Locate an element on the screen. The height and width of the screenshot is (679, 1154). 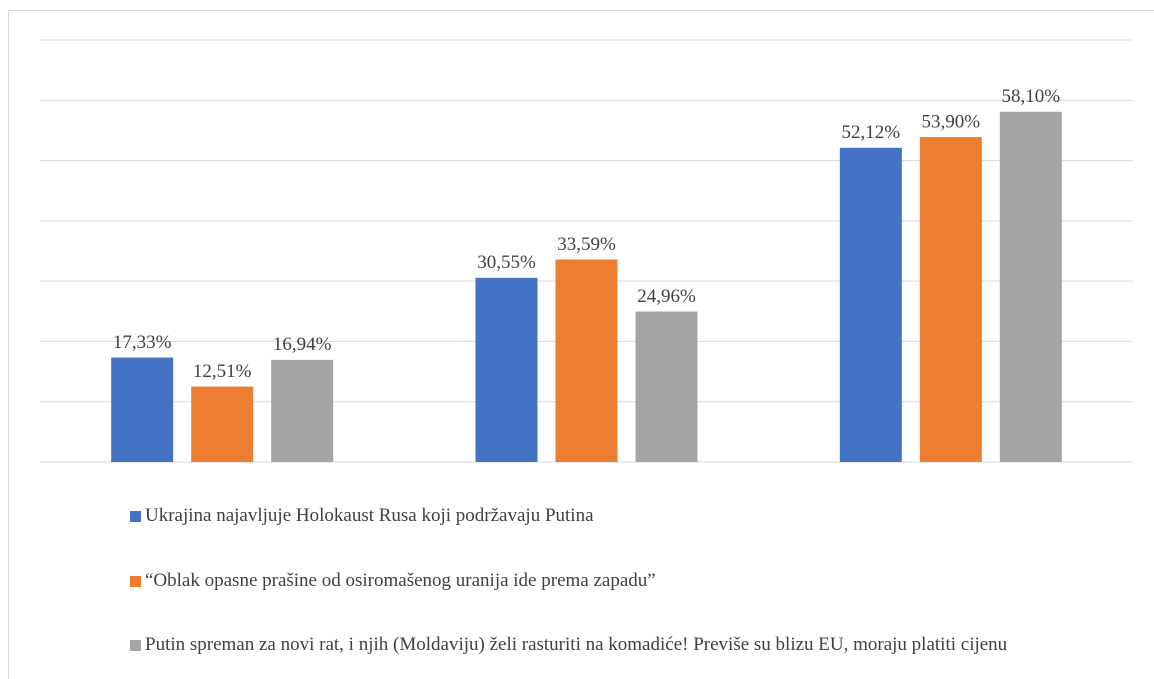
data-label: 33,59% is located at coordinates (586, 244).